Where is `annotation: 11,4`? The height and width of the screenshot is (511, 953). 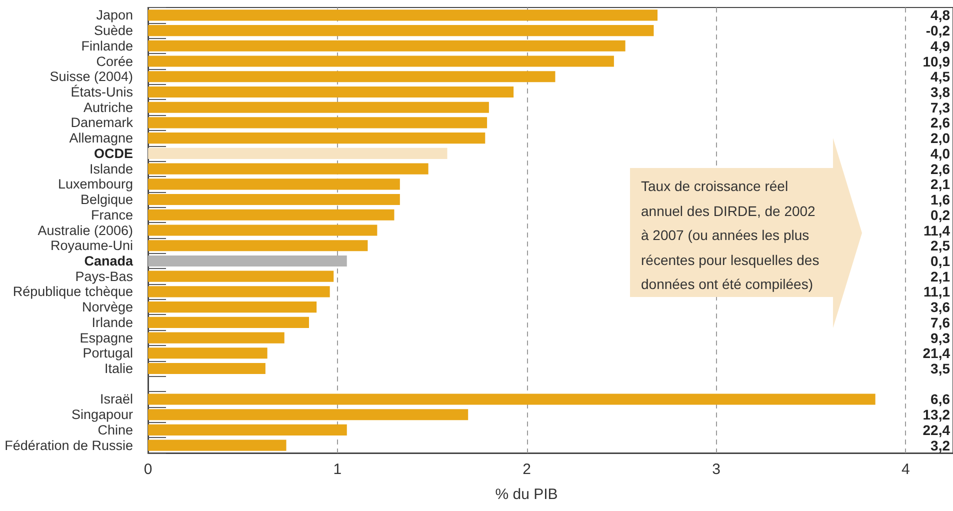
annotation: 11,4 is located at coordinates (937, 230).